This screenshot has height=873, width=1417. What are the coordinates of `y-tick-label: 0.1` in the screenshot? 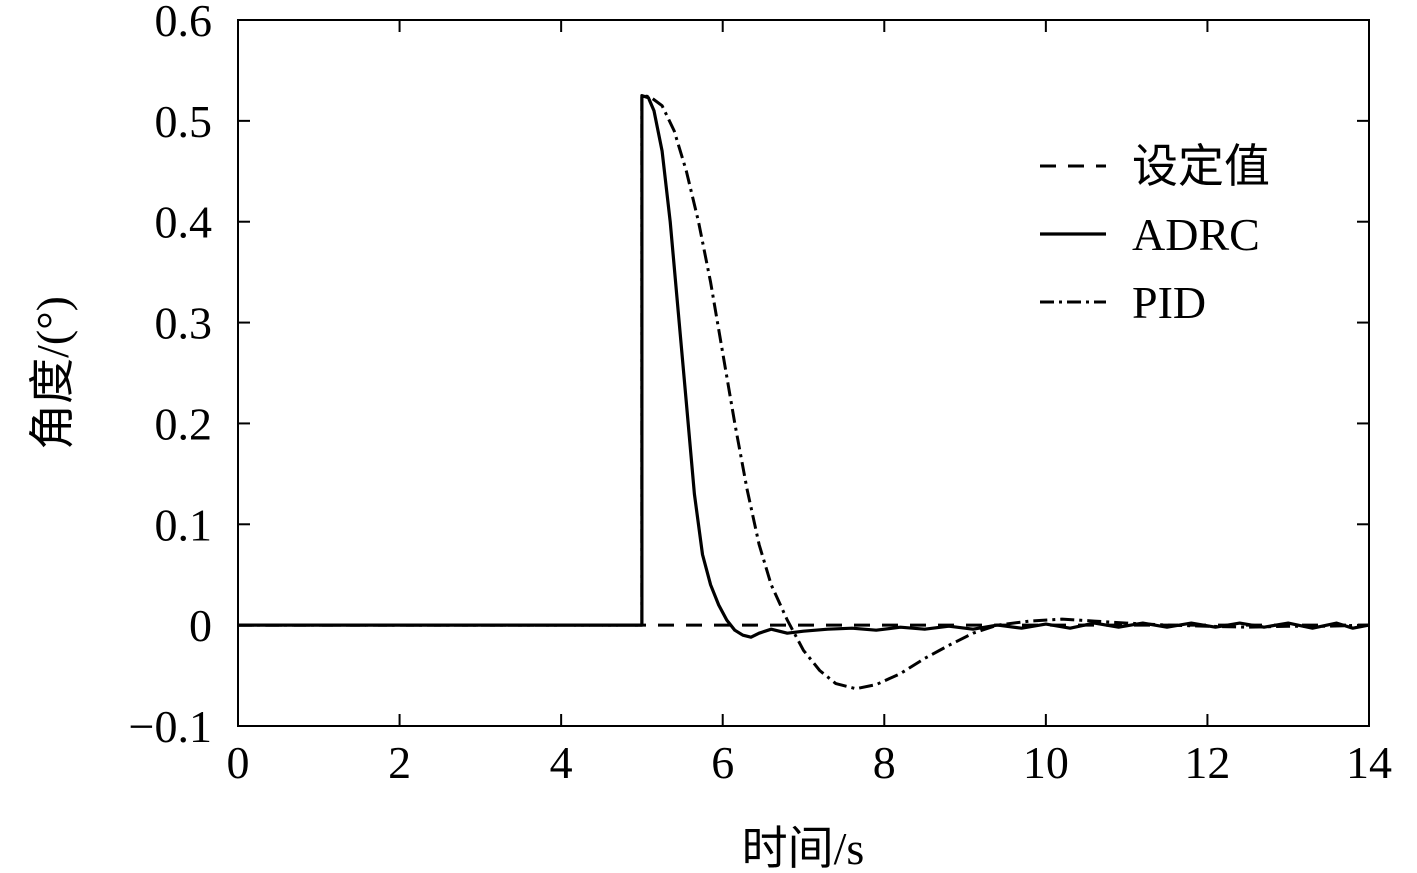 It's located at (184, 524).